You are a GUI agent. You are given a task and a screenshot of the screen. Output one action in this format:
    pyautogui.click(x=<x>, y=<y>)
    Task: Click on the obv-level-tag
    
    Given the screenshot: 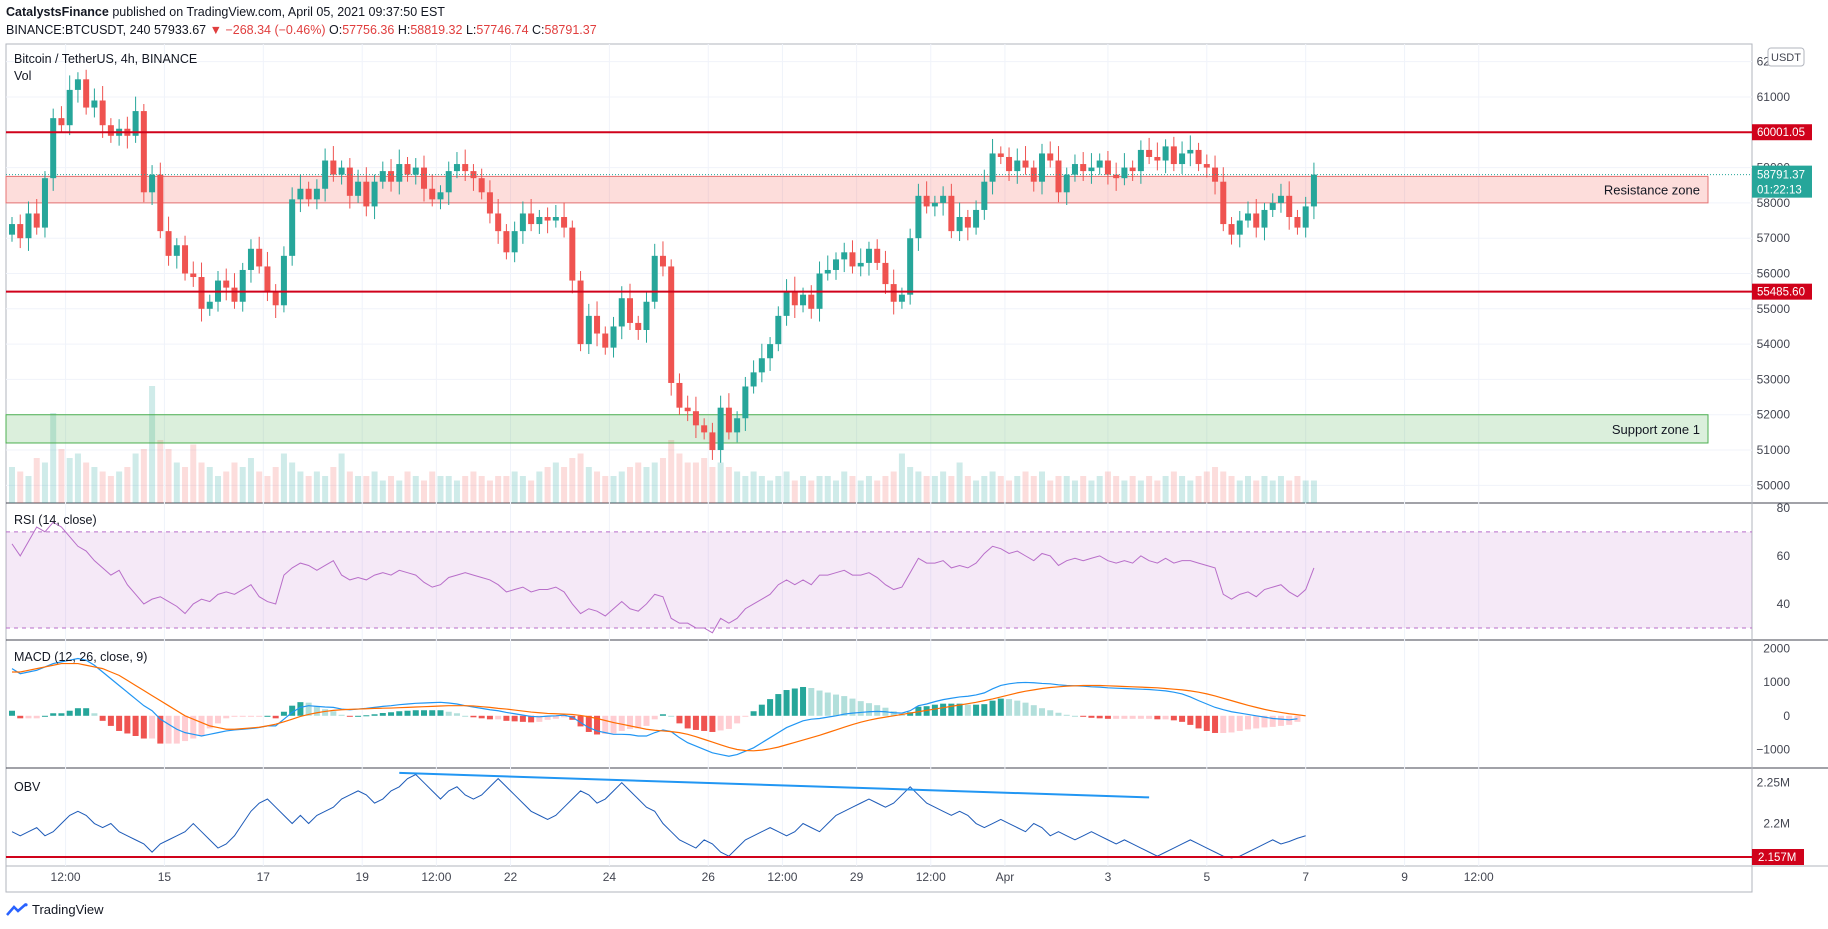 What is the action you would take?
    pyautogui.click(x=1778, y=857)
    